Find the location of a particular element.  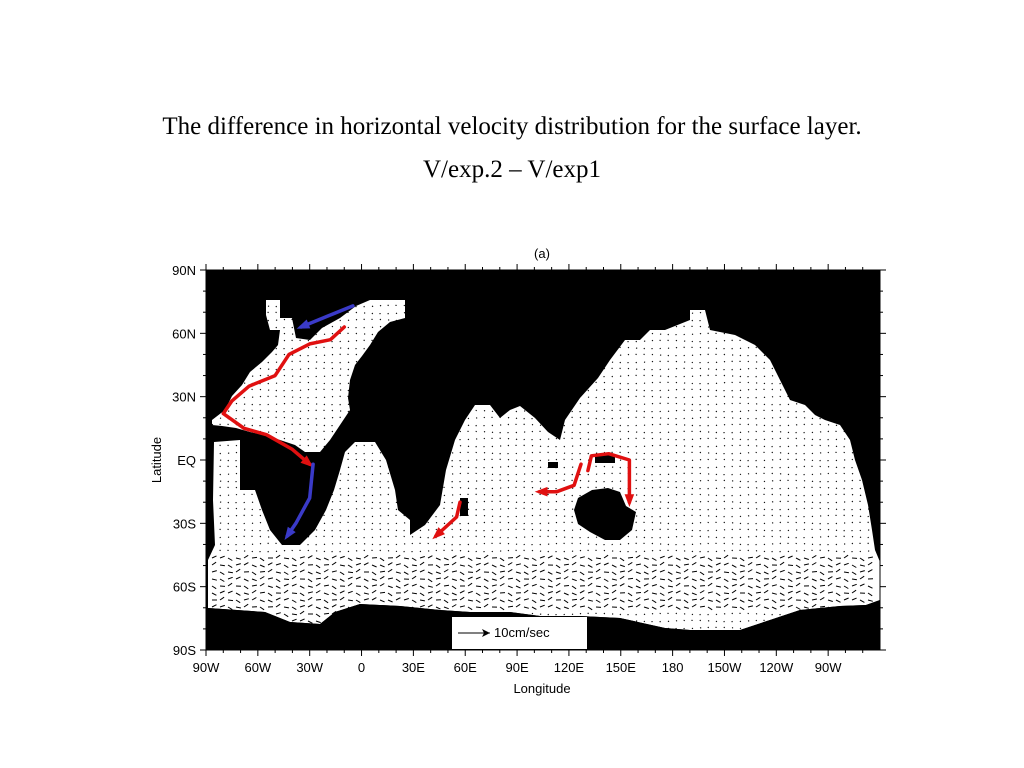

land-indonesia is located at coordinates (605, 459).